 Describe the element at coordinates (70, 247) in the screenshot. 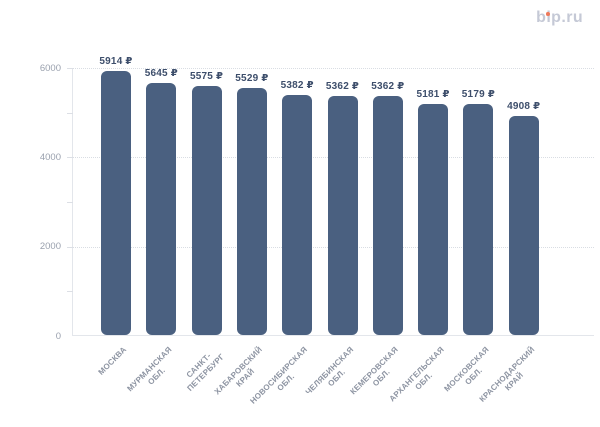

I see `y-axis-tick-2000` at that location.